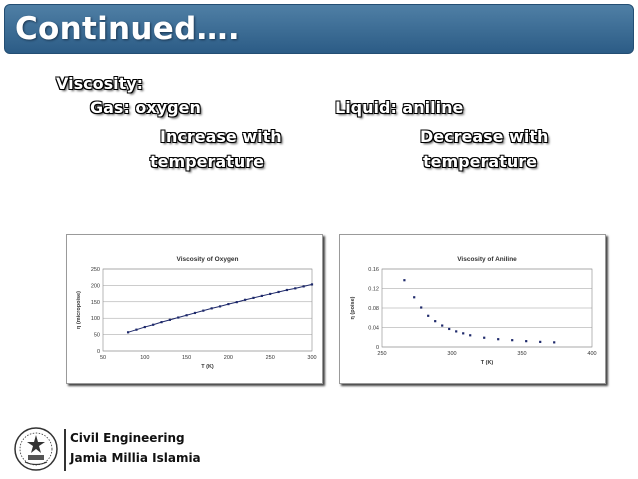 The image size is (638, 479). What do you see at coordinates (399, 107) in the screenshot?
I see `liquid-label: Liquid: aniline` at bounding box center [399, 107].